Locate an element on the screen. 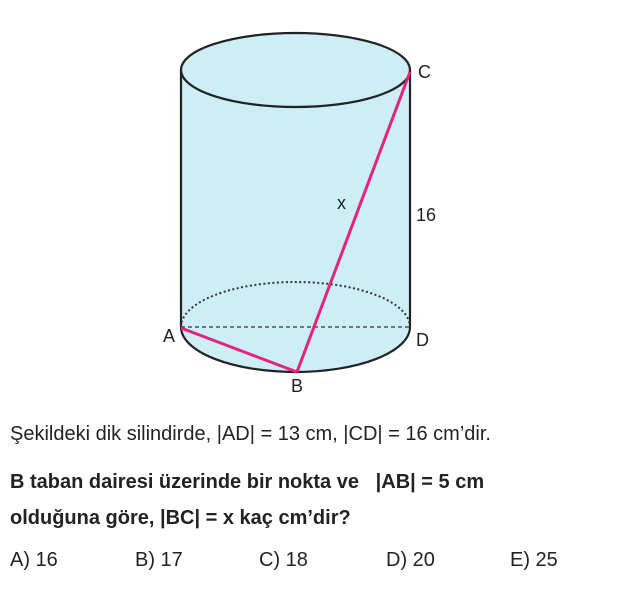  height-label: 16 is located at coordinates (426, 215).